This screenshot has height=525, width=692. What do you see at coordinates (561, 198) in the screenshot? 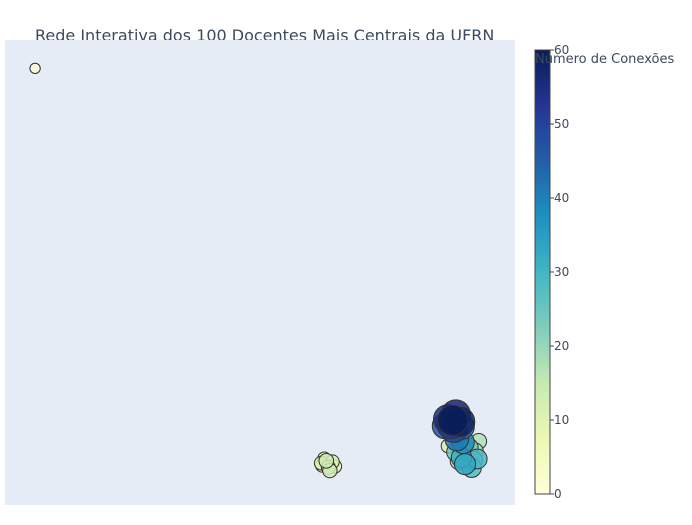
I see `colorbar-tick-label: 40` at bounding box center [561, 198].